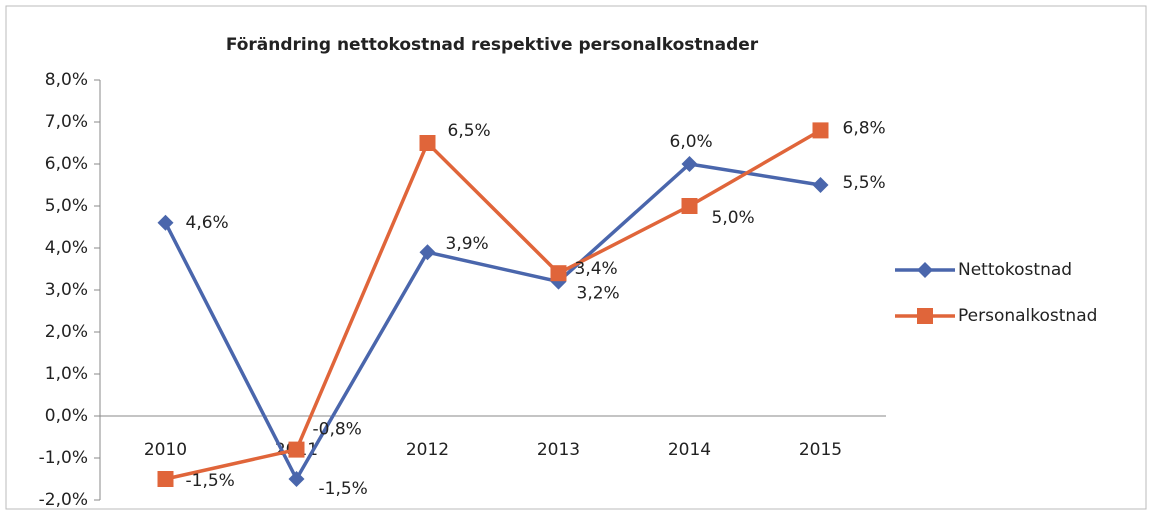 This screenshot has height=515, width=1152. I want to click on x-tick-label: 2012, so click(427, 450).